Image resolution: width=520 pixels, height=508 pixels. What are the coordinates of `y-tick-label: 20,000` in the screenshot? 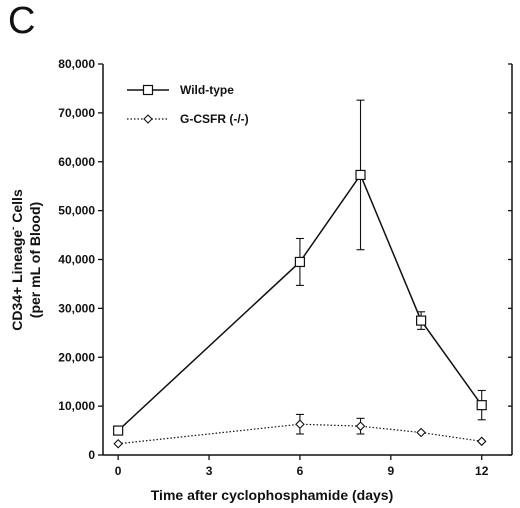 It's located at (76, 357).